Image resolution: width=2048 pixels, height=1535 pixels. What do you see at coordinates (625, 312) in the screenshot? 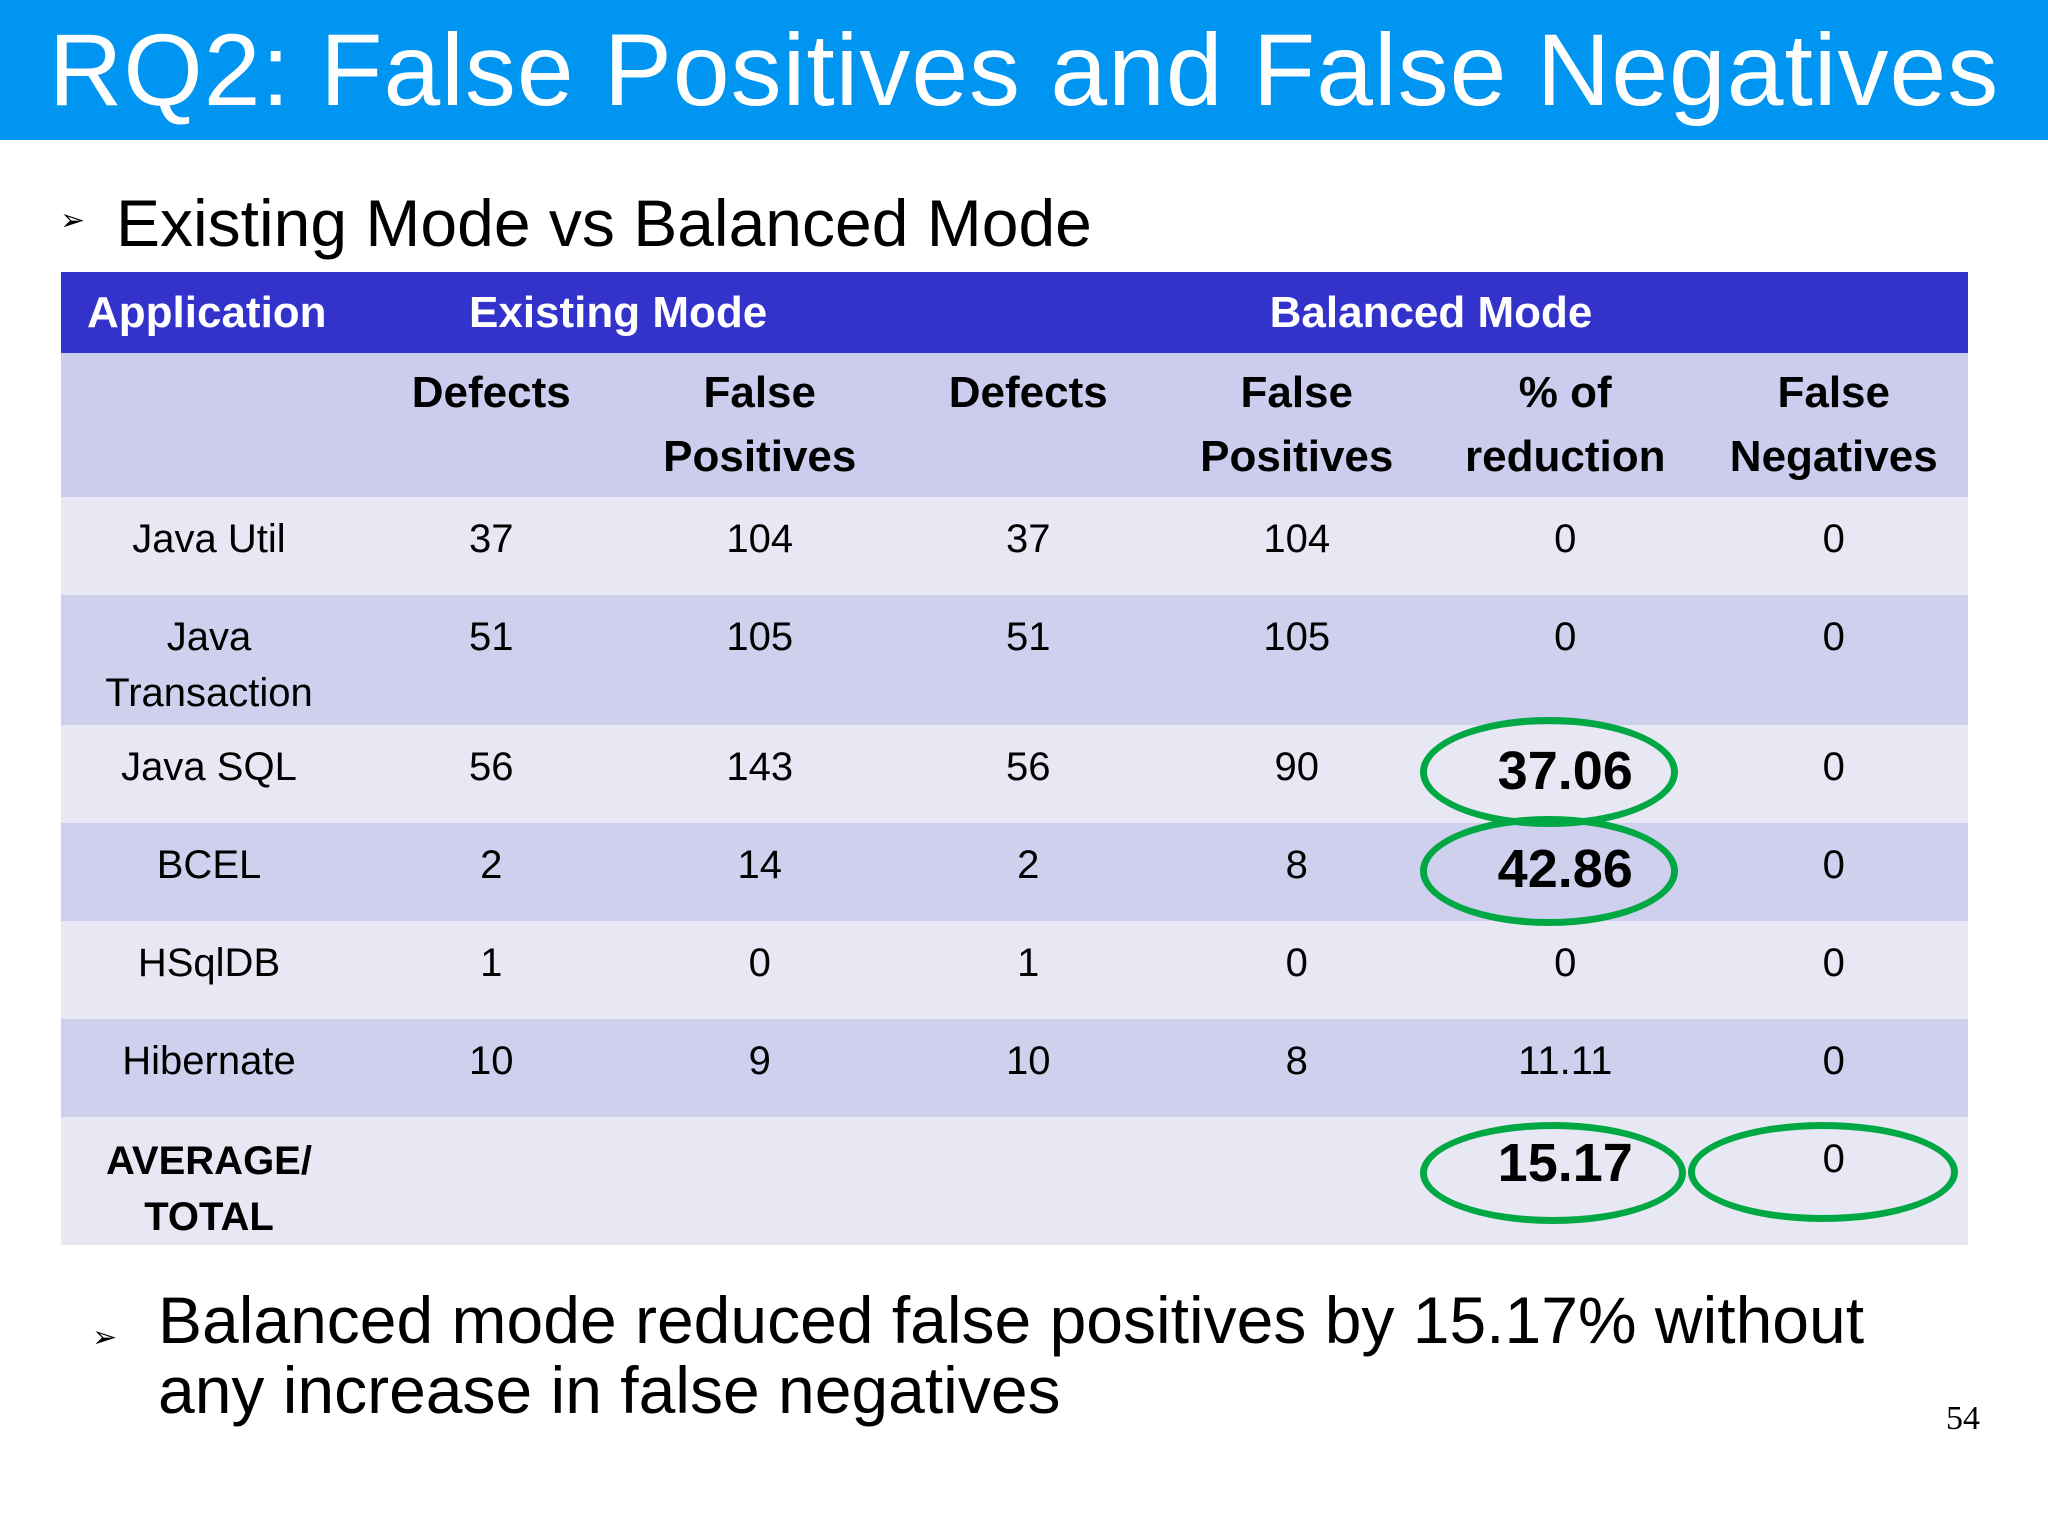
I see `header-existing-mode: Existing Mode` at bounding box center [625, 312].